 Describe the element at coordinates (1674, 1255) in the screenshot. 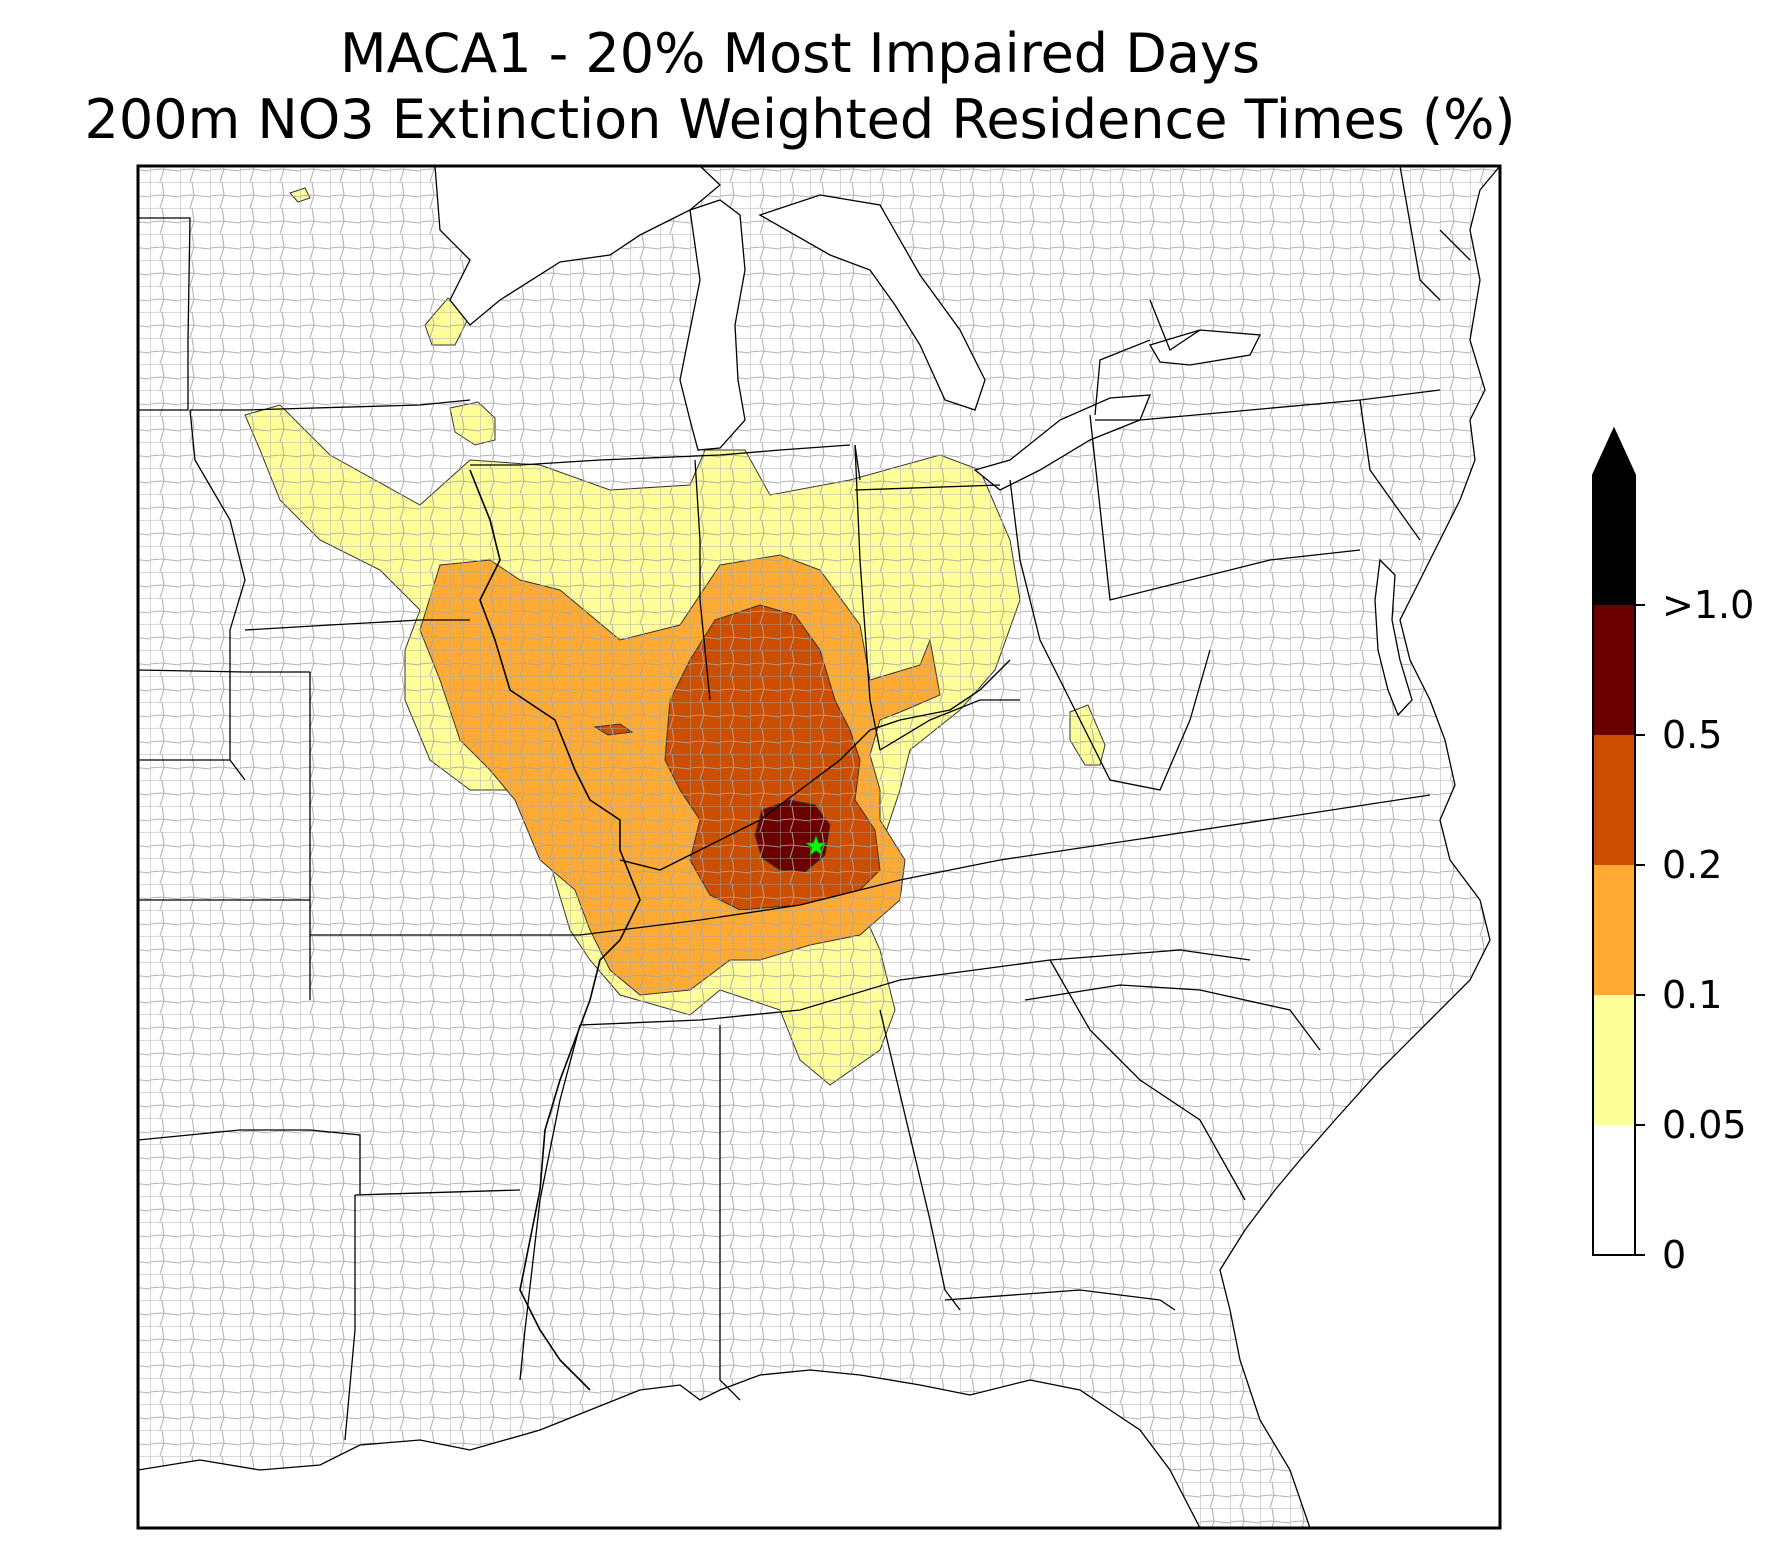

I see `colorbar-label: 0` at that location.